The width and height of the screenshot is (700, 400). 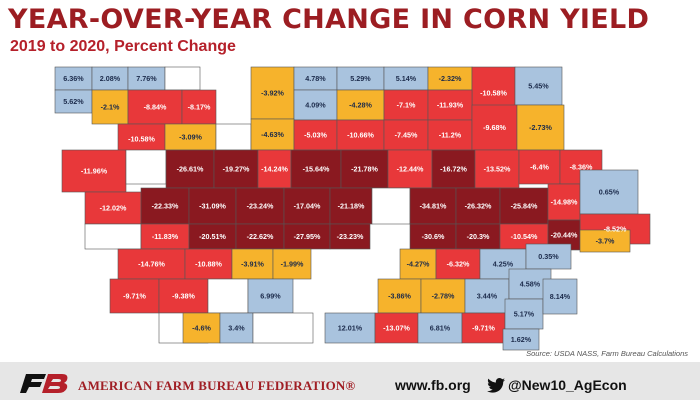 What do you see at coordinates (123, 46) in the screenshot?
I see `map-subtitle: 2019 to 2020, Percent Change` at bounding box center [123, 46].